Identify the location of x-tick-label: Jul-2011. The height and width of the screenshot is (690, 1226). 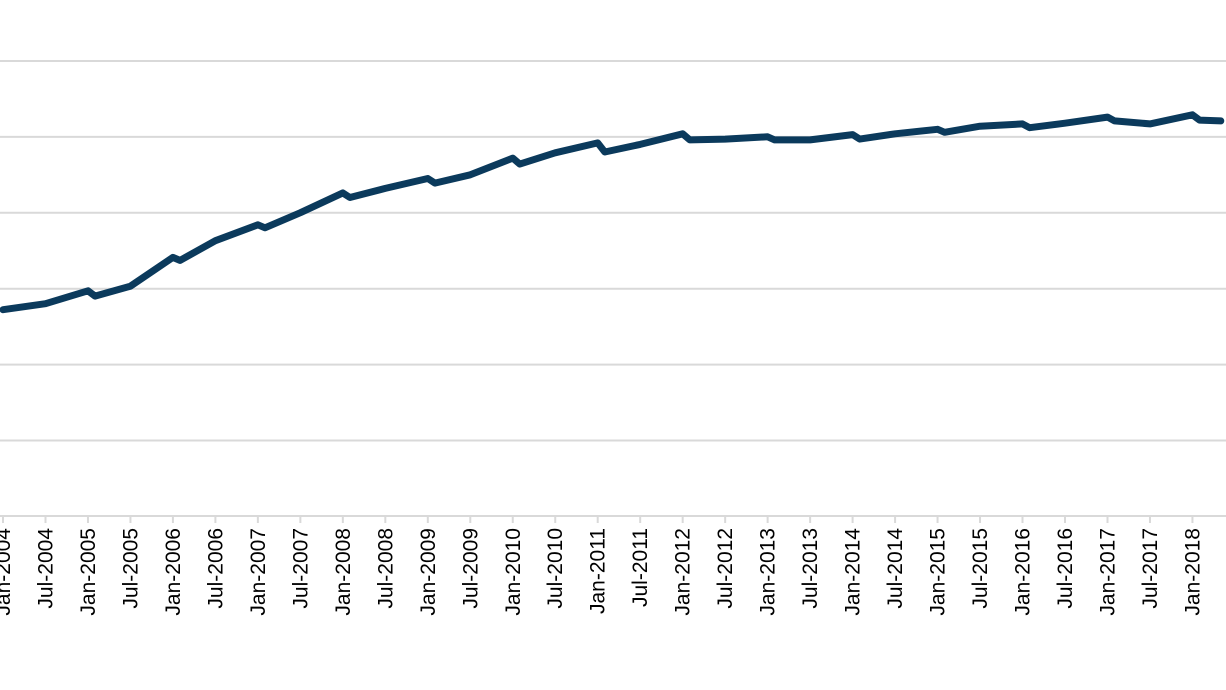
(640, 567).